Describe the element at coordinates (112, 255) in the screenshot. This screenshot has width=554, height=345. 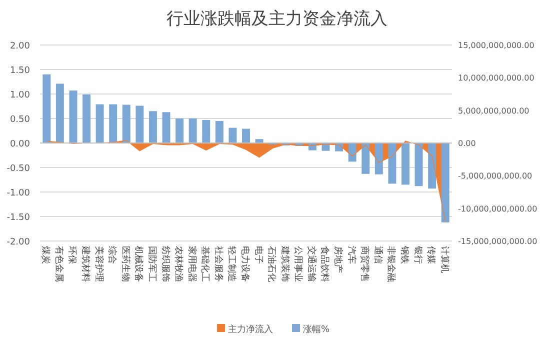
I see `x-tick-label: 综合` at that location.